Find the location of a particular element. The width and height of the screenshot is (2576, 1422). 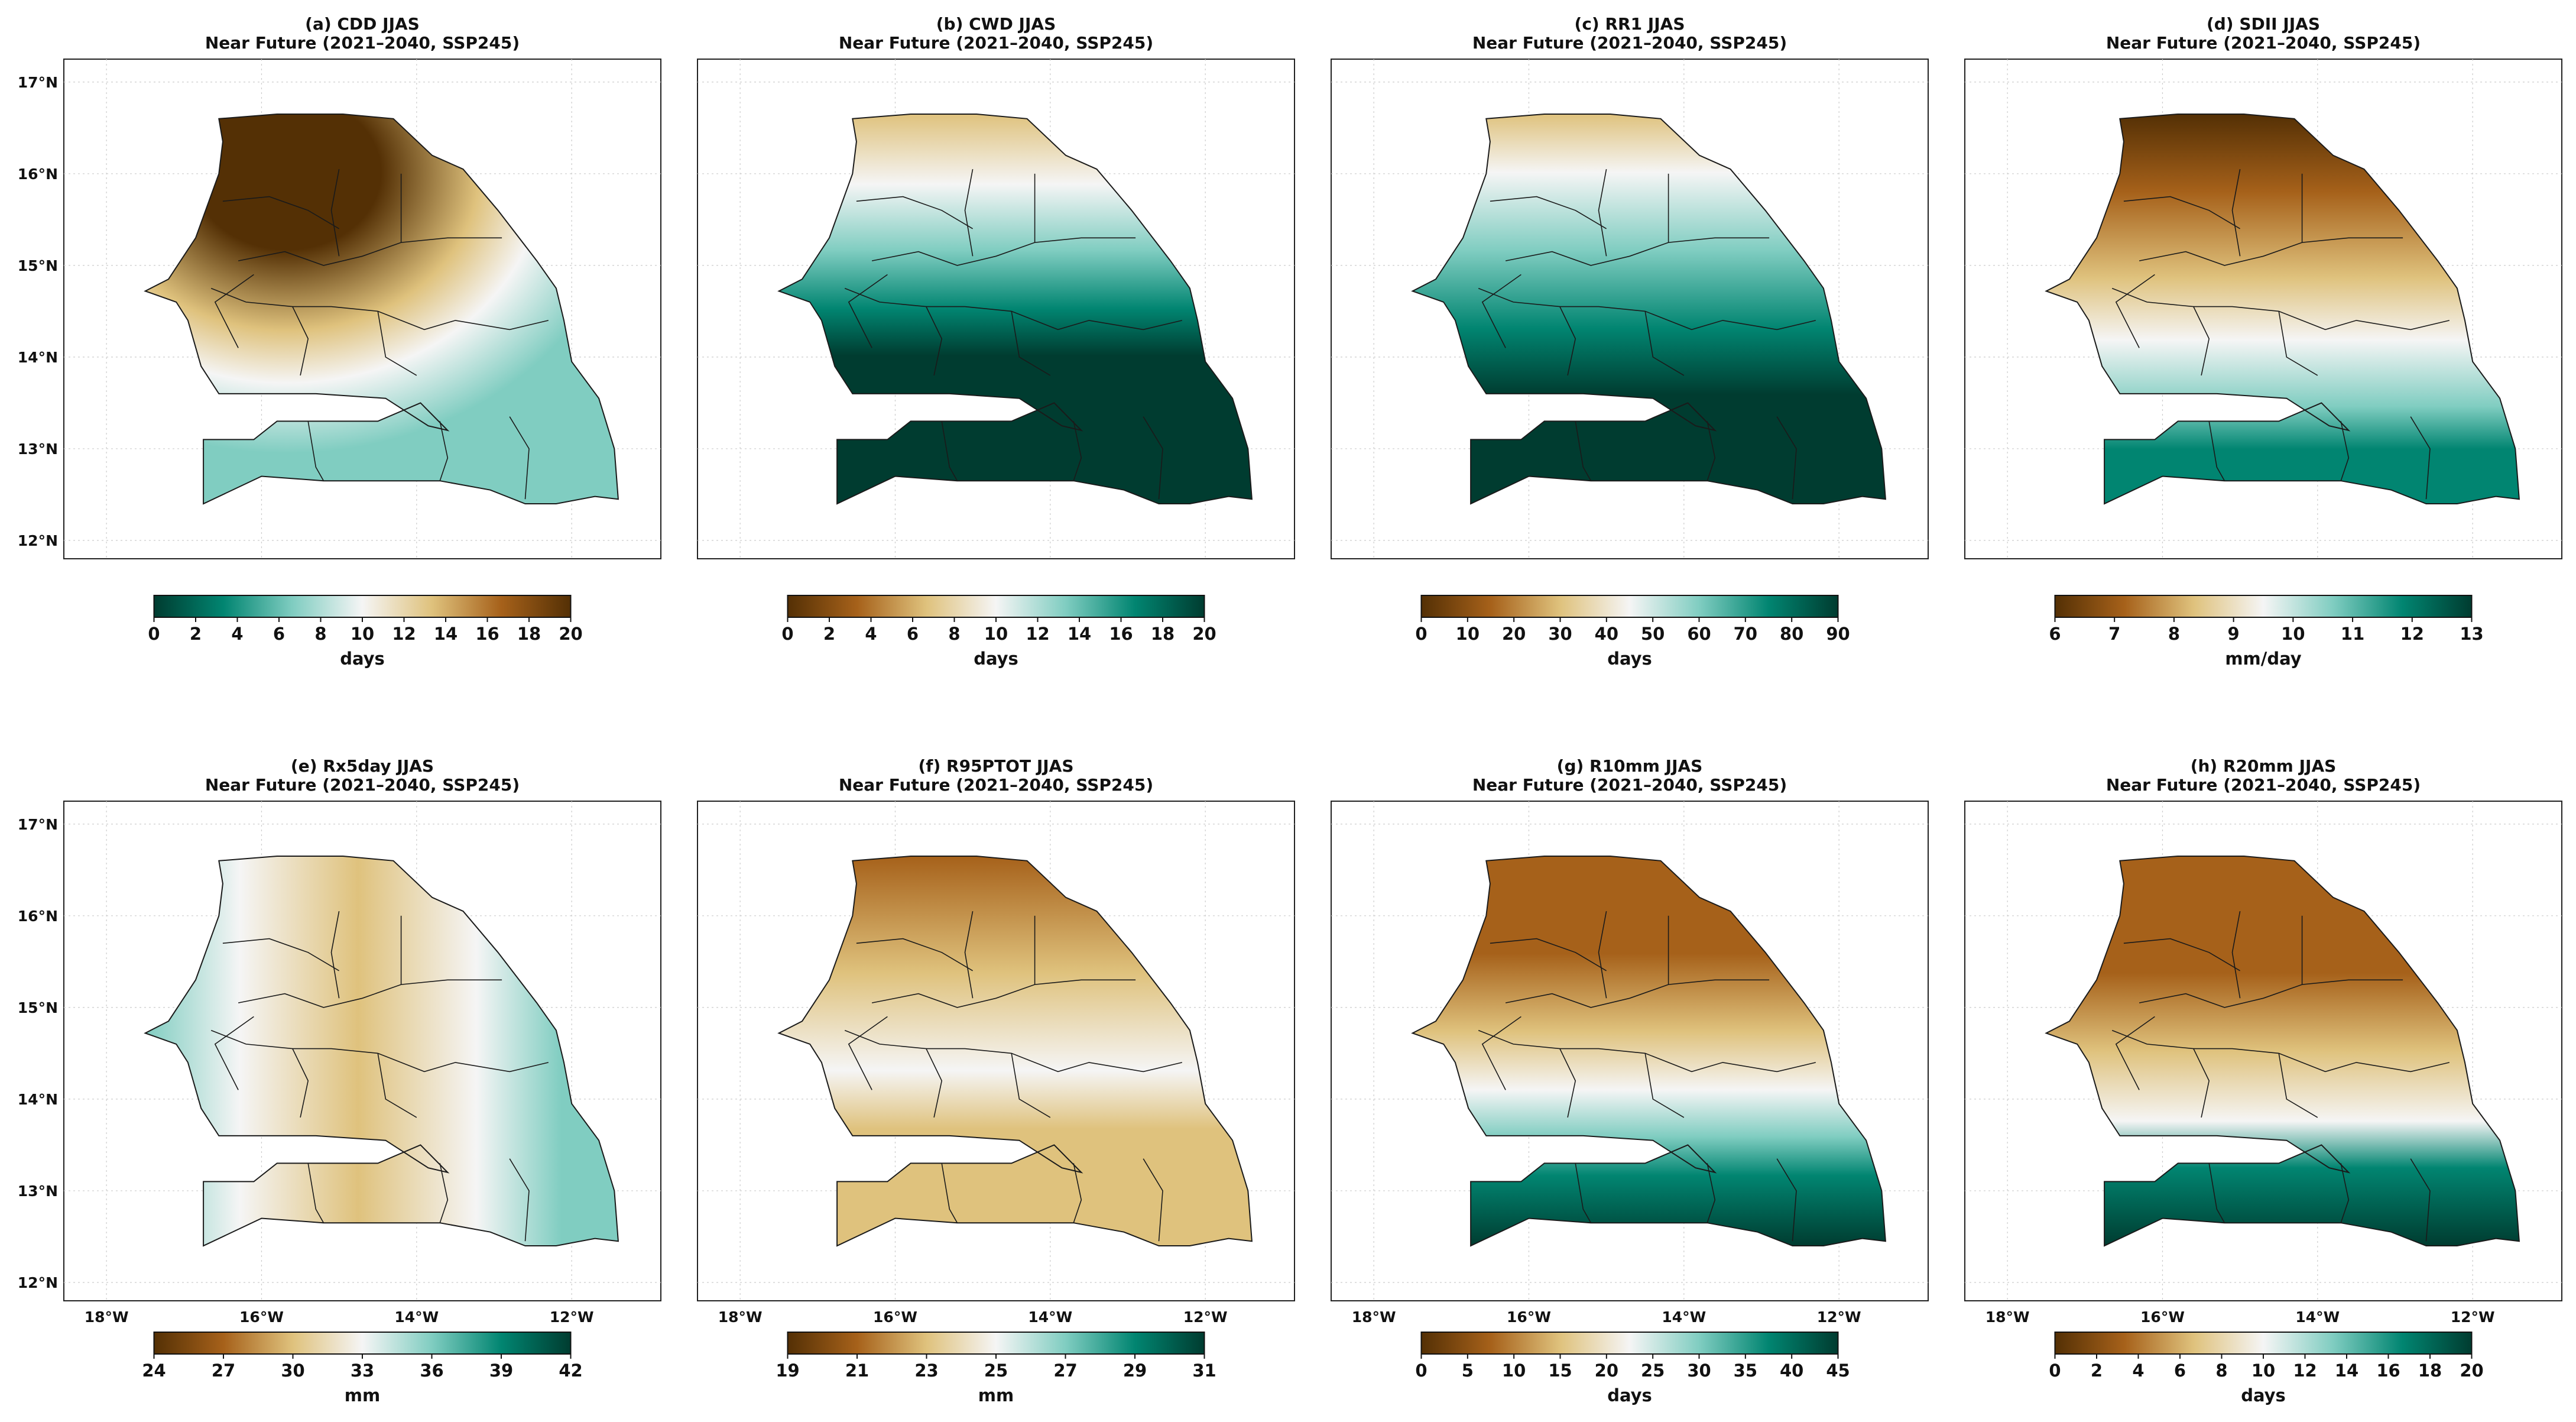

lon-label: 12°W is located at coordinates (1205, 1317).